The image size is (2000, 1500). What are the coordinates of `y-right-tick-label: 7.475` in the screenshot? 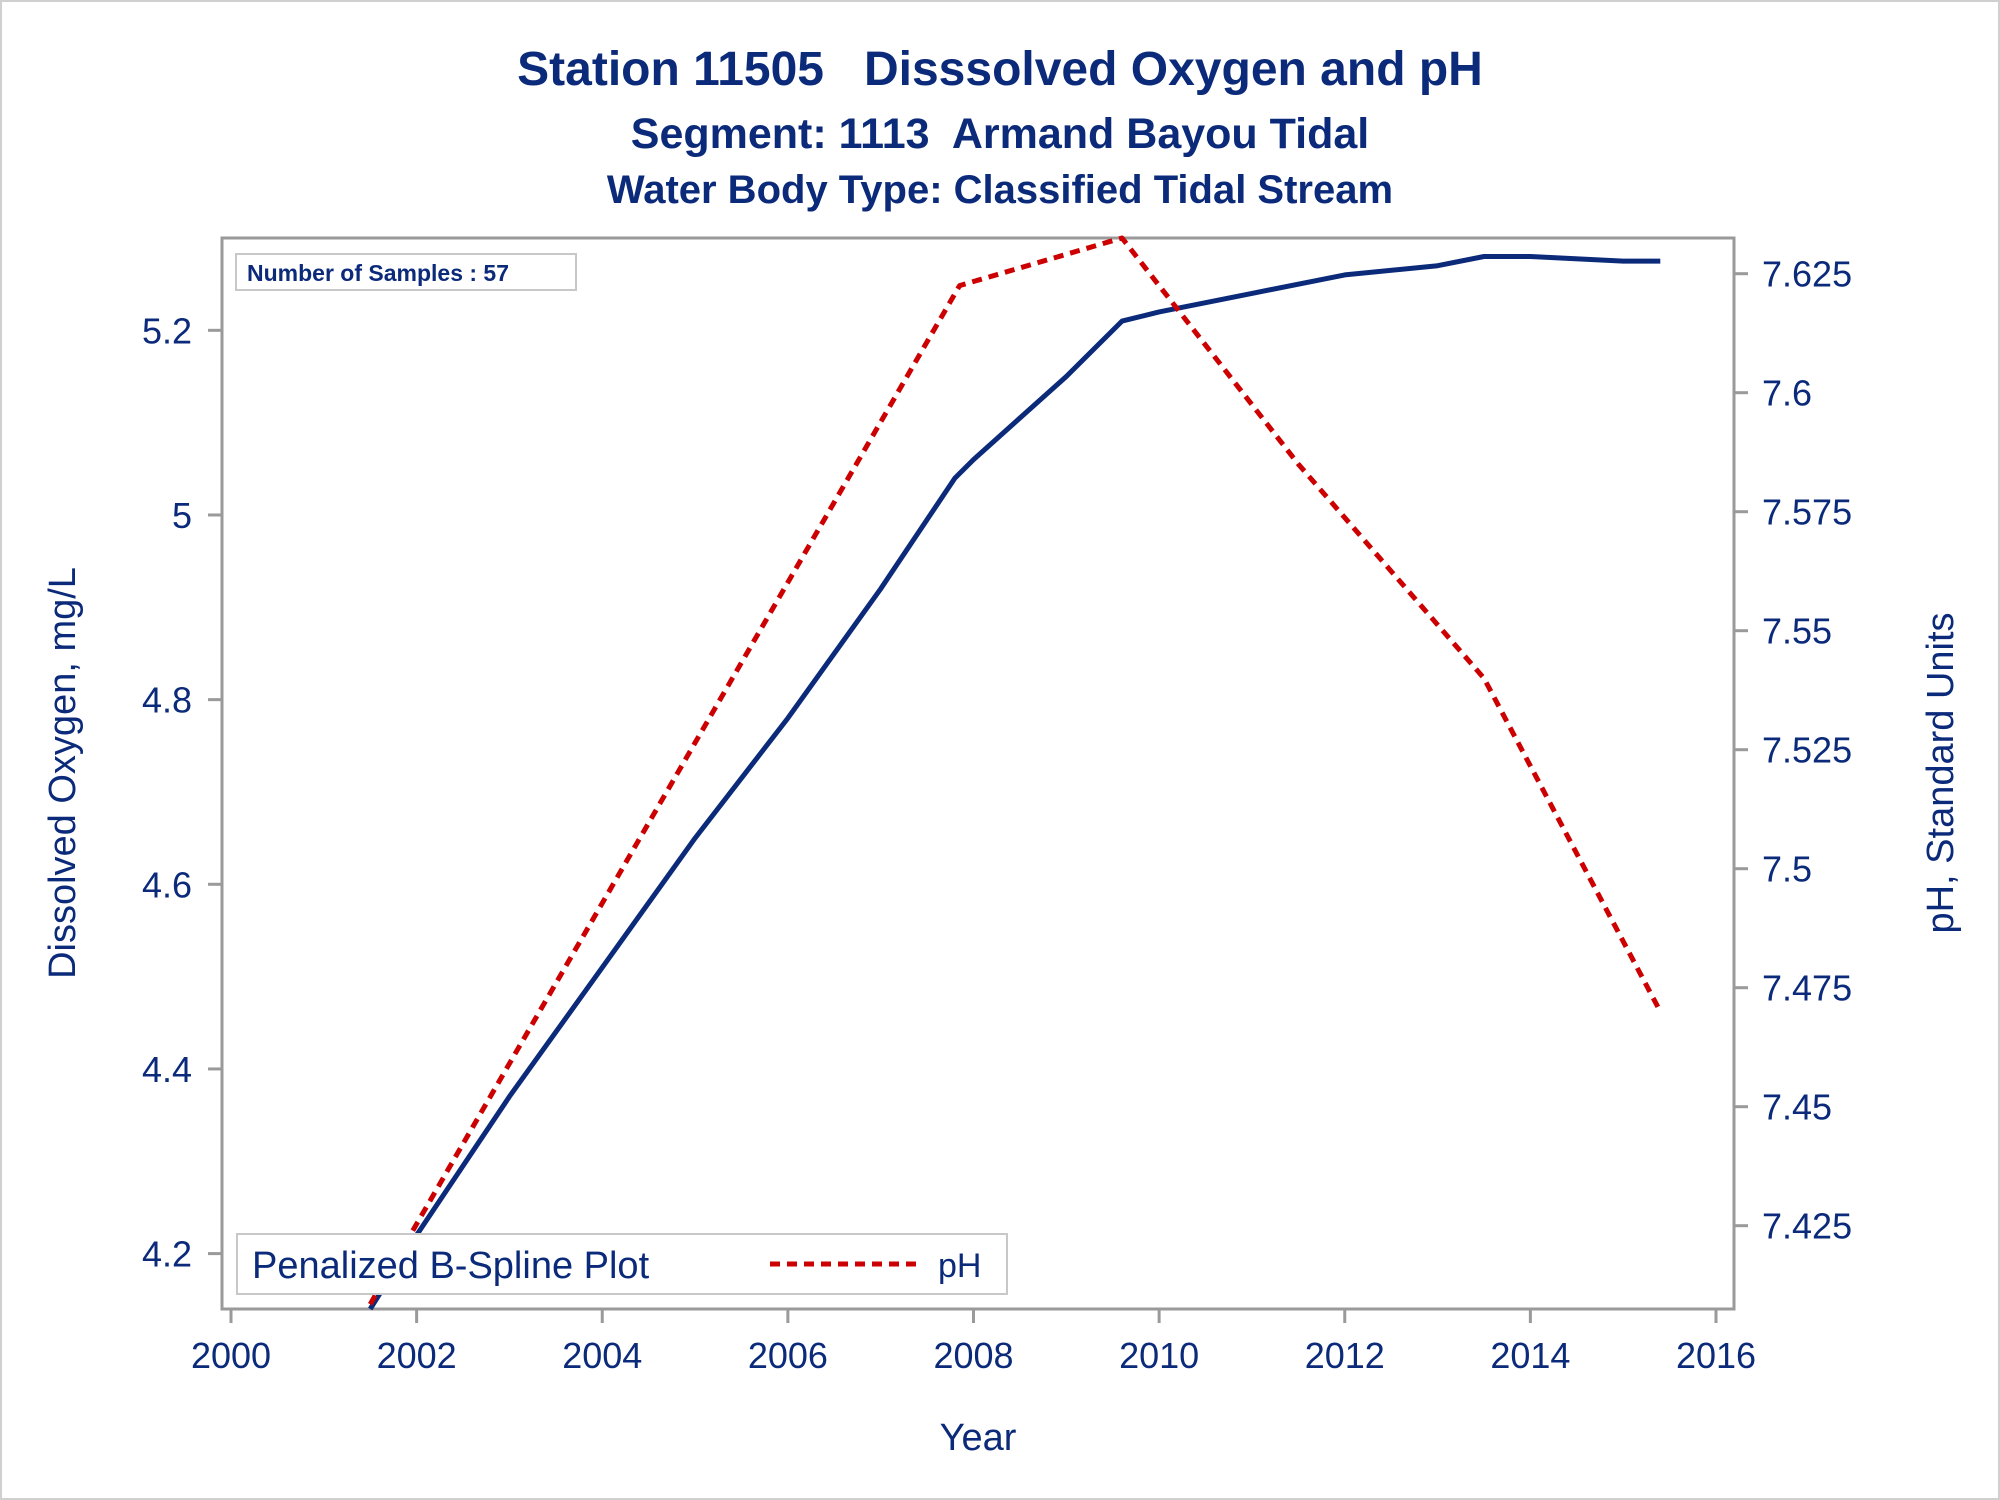 It's located at (1807, 988).